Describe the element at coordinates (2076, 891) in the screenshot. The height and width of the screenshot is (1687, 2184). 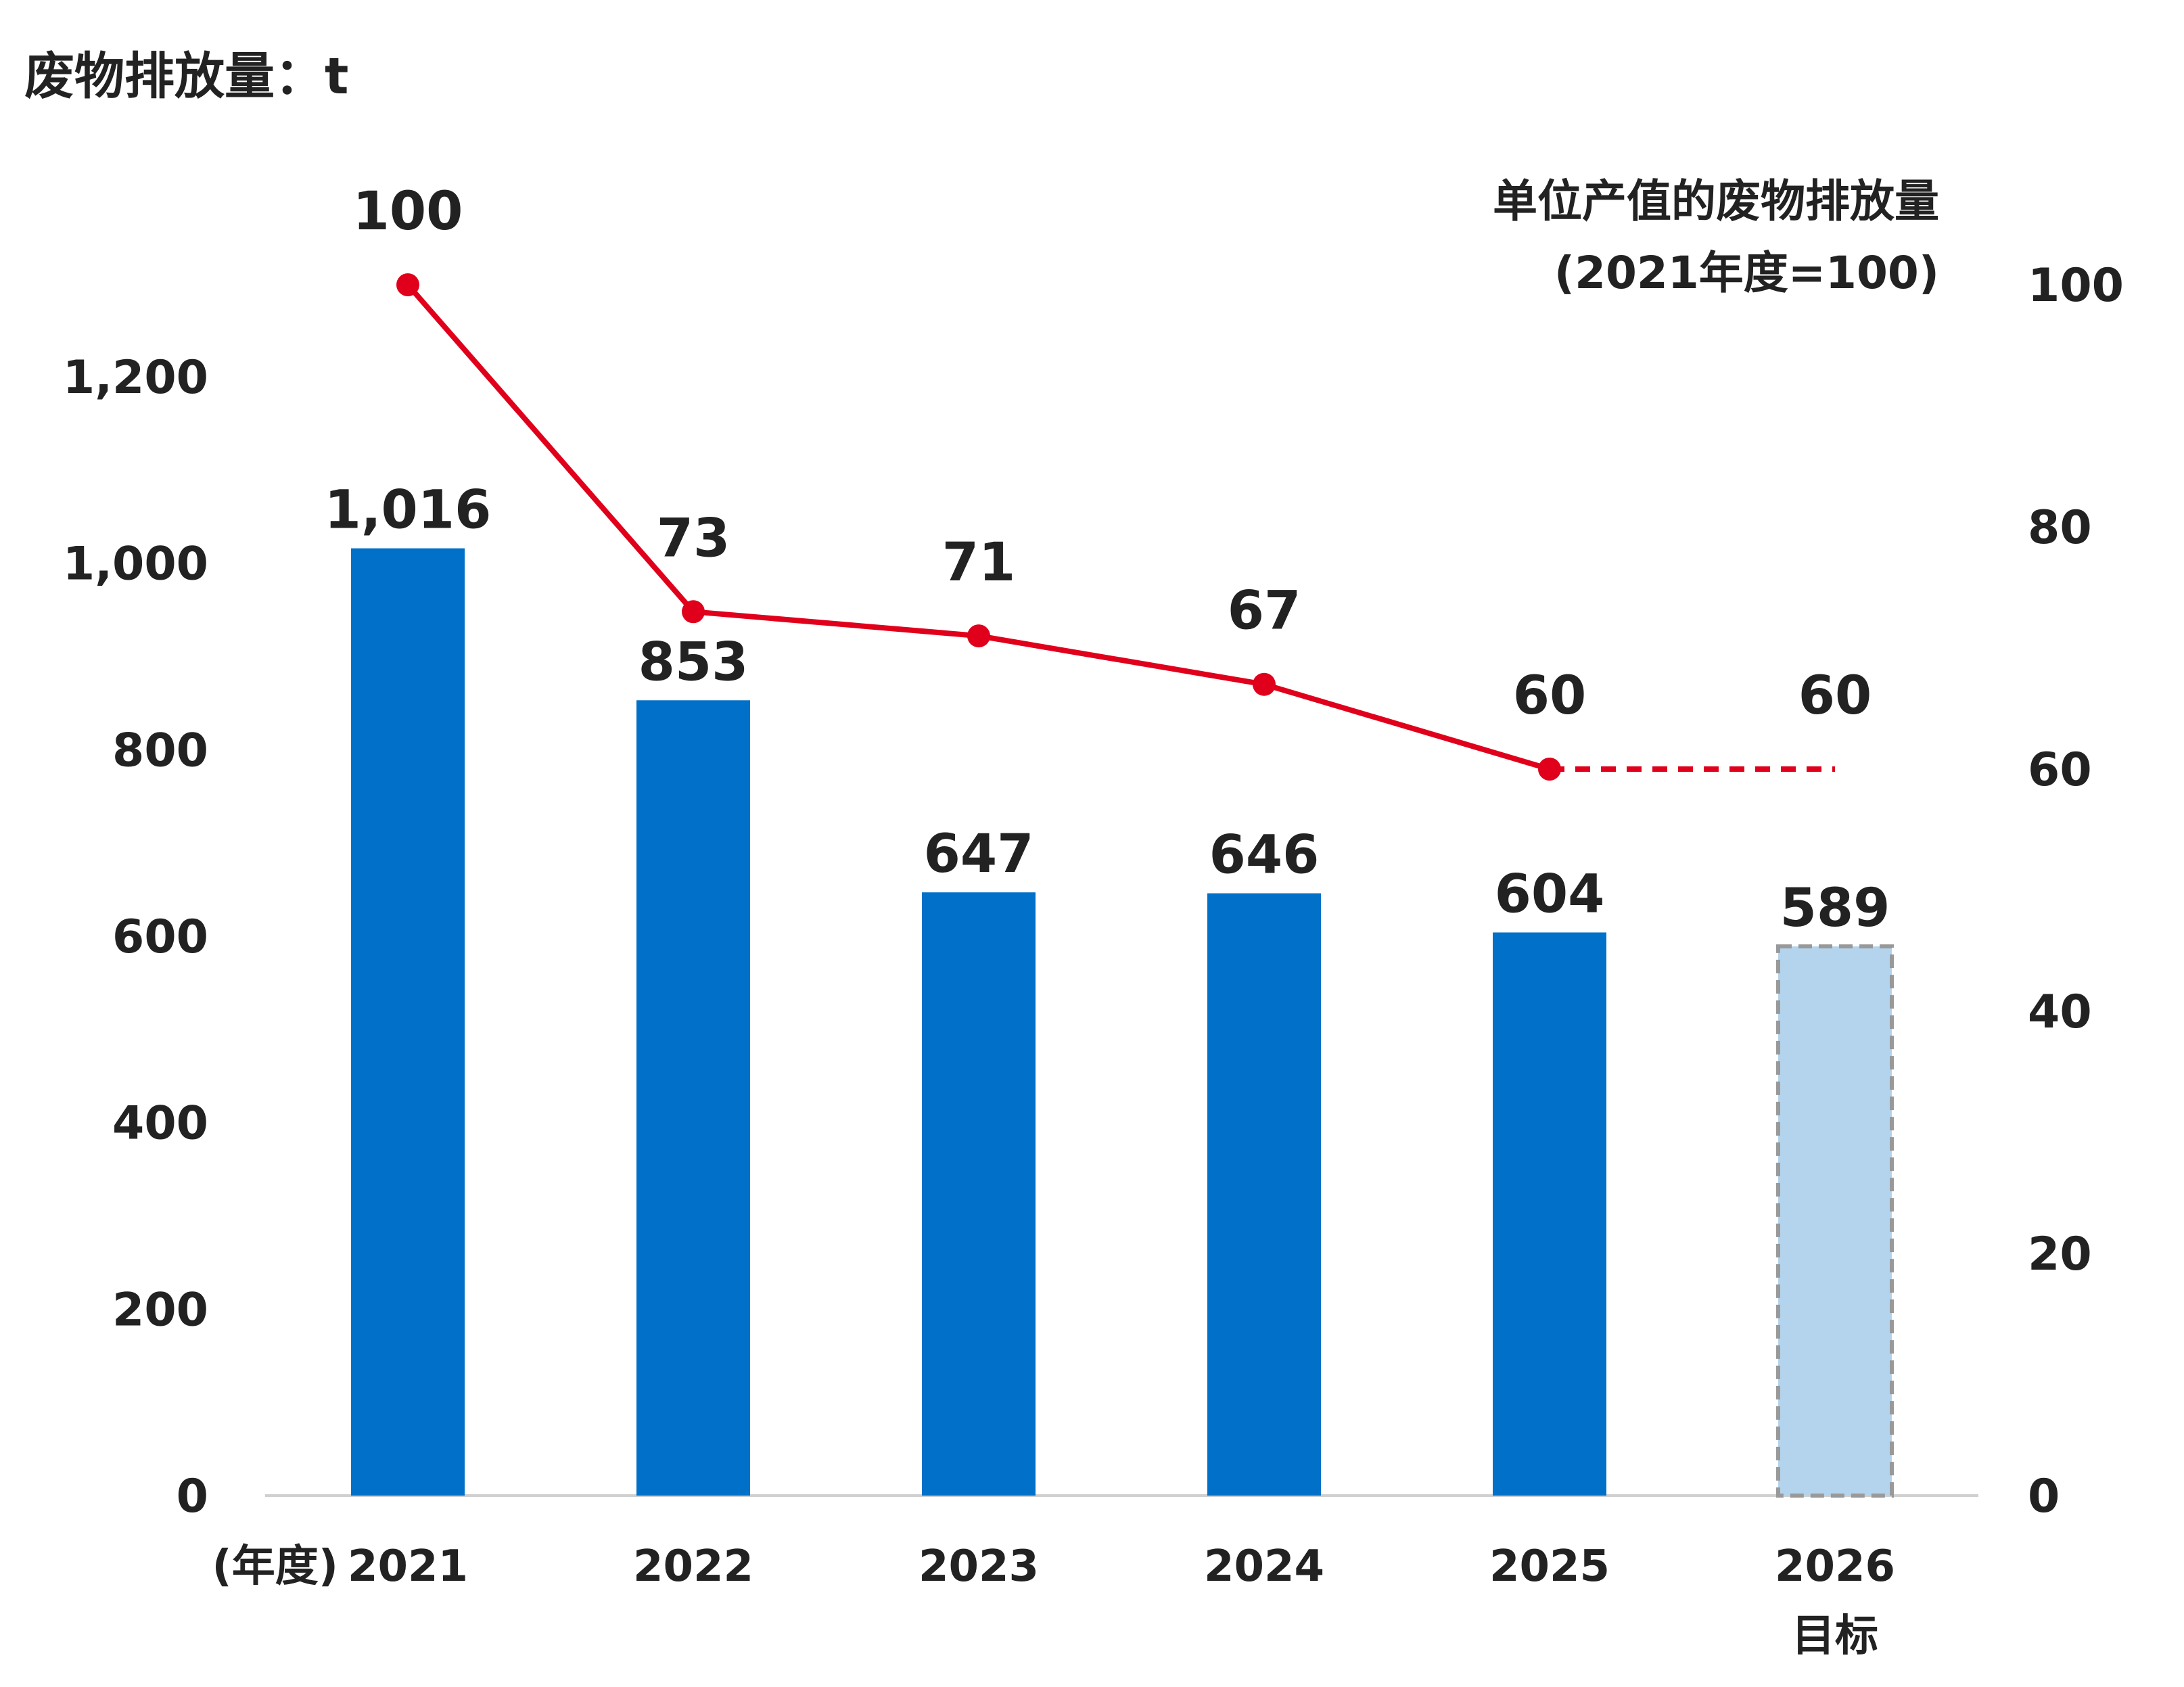
I see `right-axis: 0 20 40 60 80 100` at that location.